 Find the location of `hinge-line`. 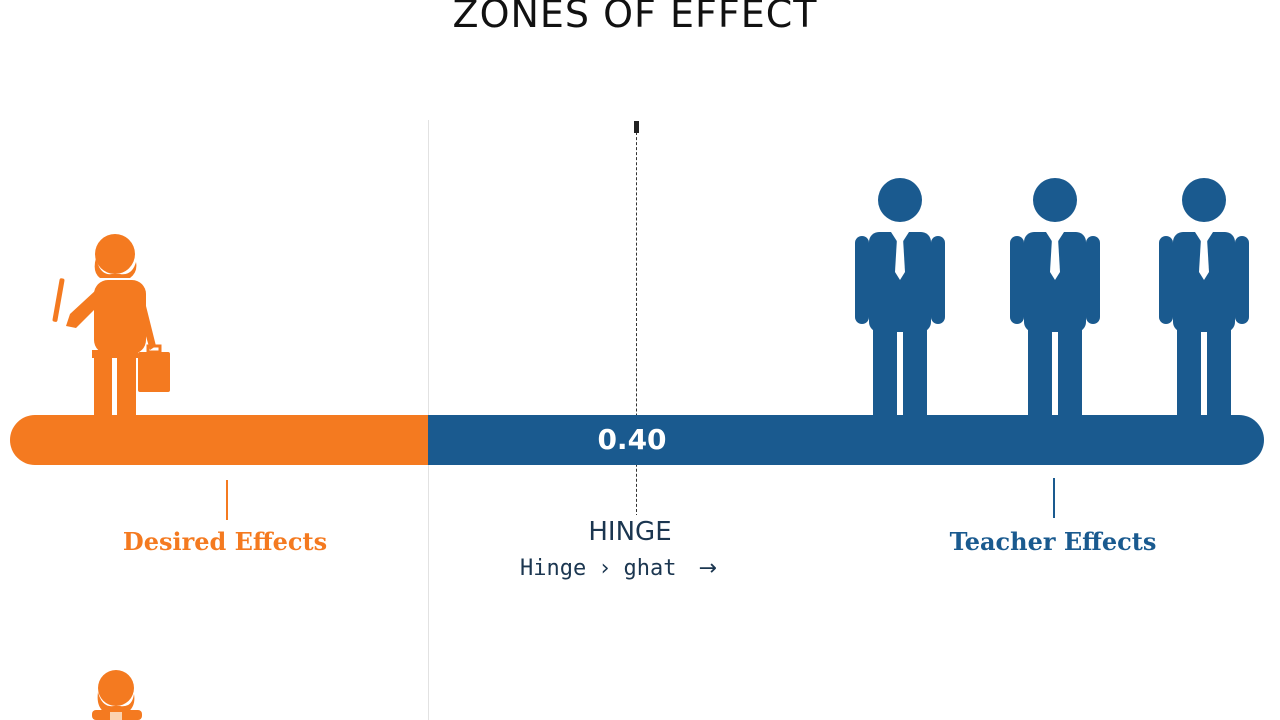

hinge-line is located at coordinates (636, 322).